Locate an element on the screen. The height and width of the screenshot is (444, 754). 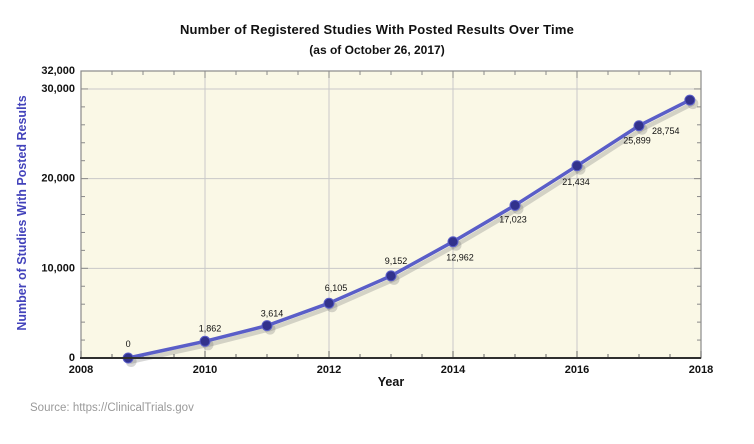
point-label: 17,023 is located at coordinates (513, 219).